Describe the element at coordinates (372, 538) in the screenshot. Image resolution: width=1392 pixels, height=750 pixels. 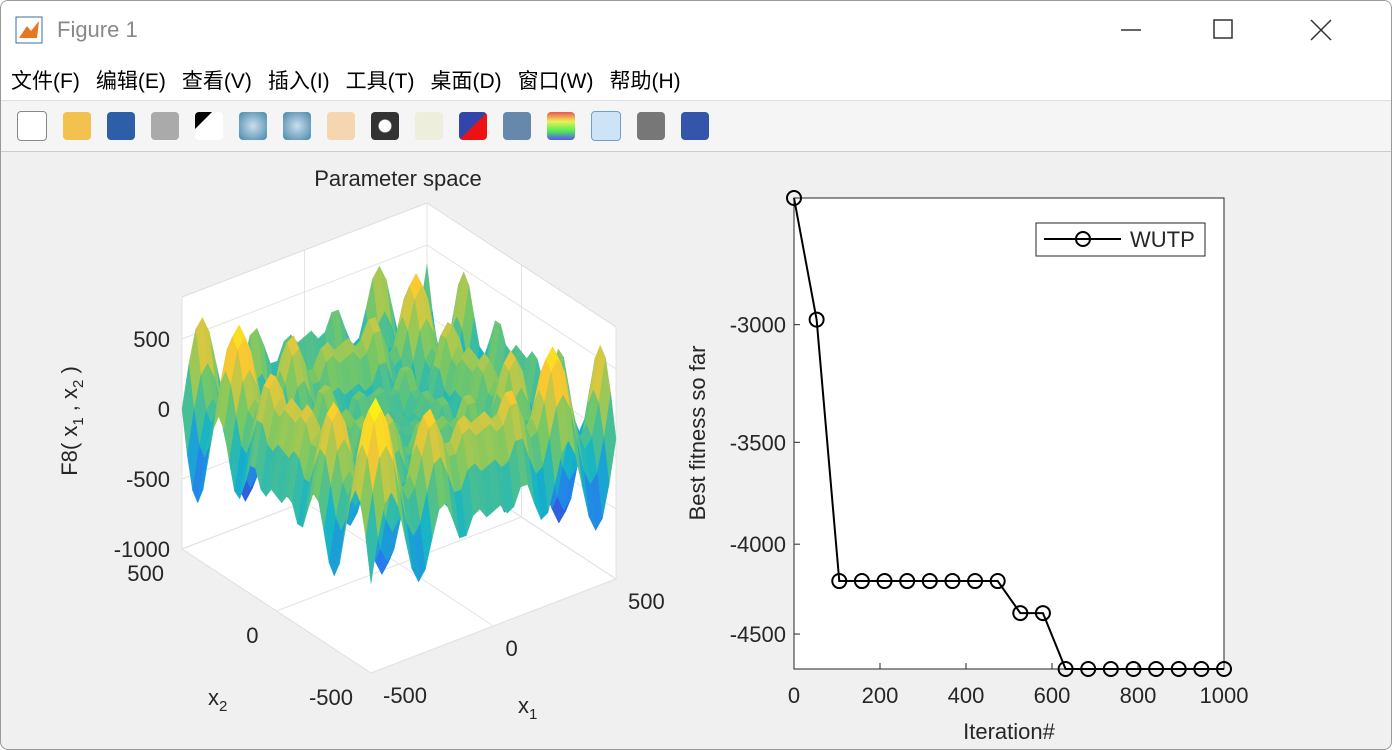
I see `surface-patch` at that location.